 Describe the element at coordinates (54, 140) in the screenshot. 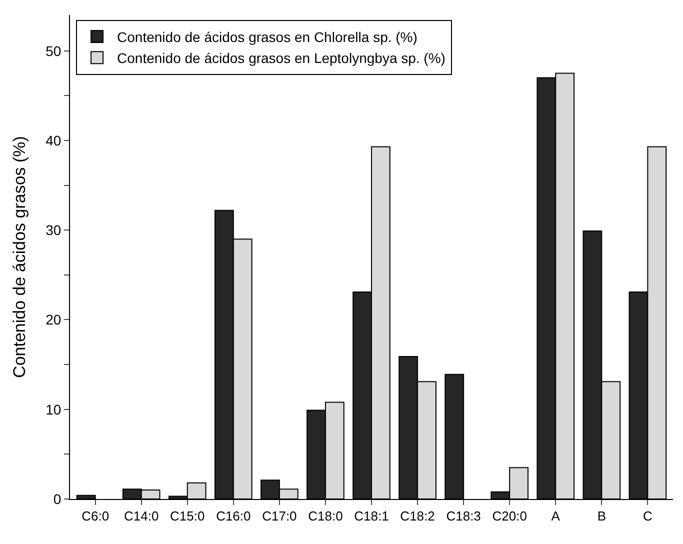

I see `y-tick-label: 40` at that location.